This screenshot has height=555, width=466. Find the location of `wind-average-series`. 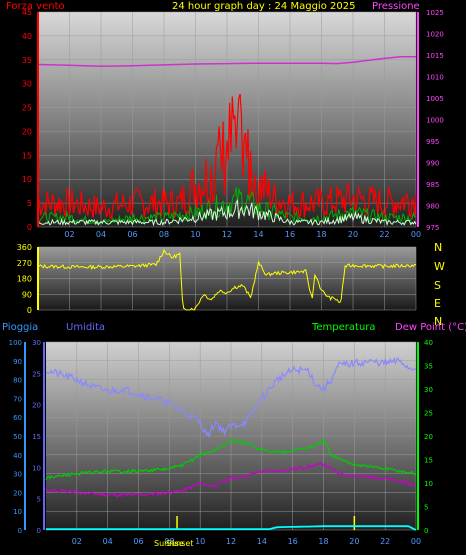

wind-average-series is located at coordinates (227, 206).